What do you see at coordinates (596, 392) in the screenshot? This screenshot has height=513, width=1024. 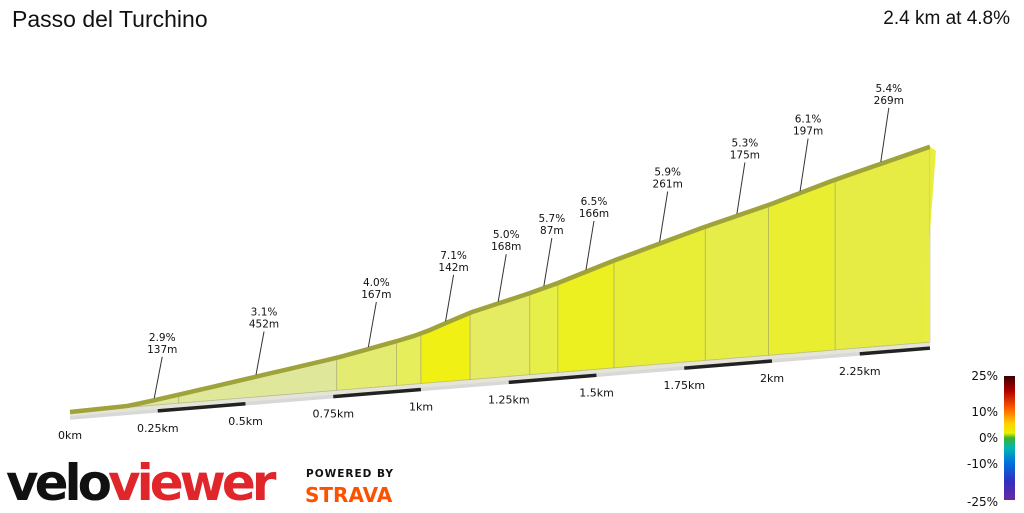 I see `distance-tick-label: 1.5km` at bounding box center [596, 392].